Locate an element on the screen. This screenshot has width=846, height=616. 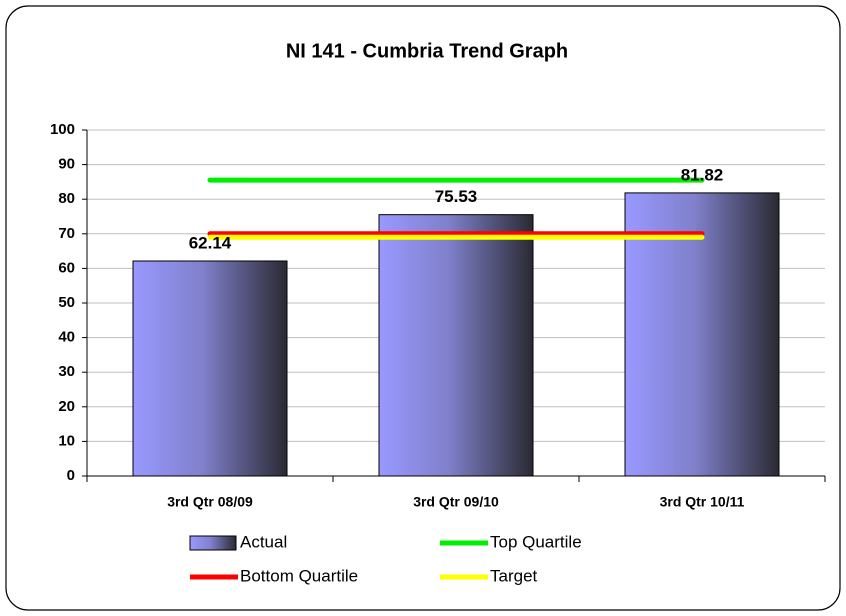
legend-swatch is located at coordinates (213, 543).